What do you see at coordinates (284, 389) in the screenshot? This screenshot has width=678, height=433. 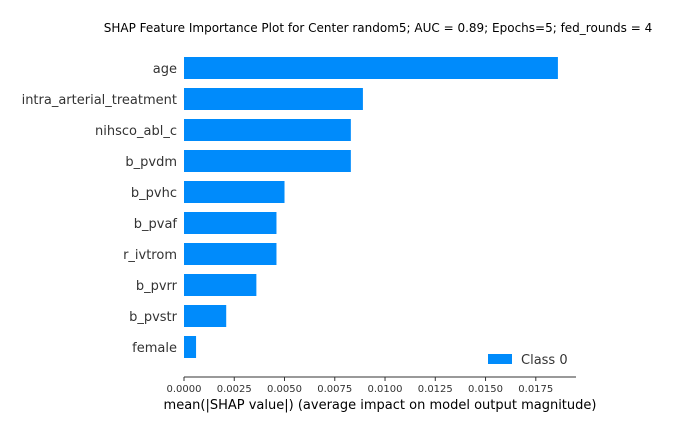 I see `x-tick-label: 0.0050` at bounding box center [284, 389].